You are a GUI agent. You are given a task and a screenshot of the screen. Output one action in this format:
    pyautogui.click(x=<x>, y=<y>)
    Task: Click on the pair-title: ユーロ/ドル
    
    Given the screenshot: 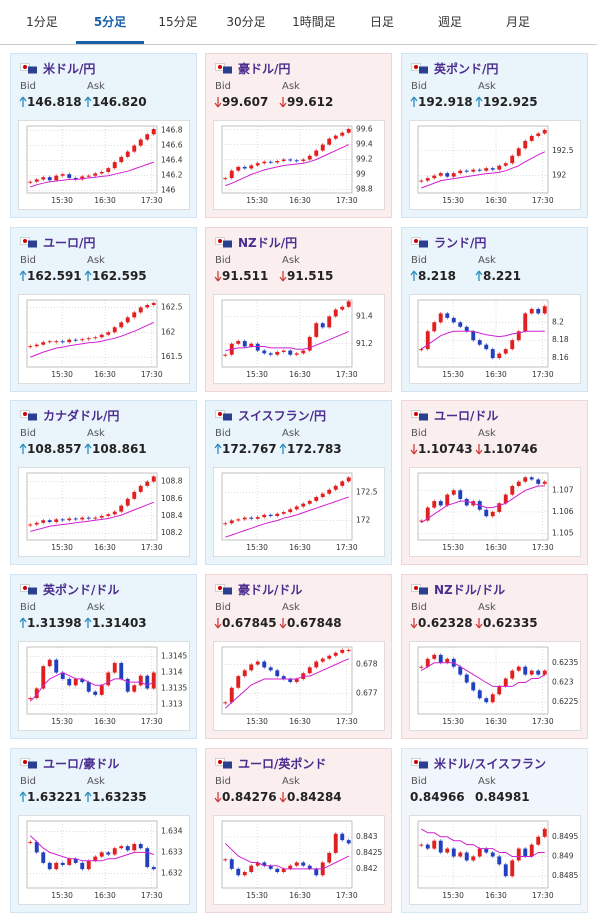 What is the action you would take?
    pyautogui.click(x=466, y=416)
    